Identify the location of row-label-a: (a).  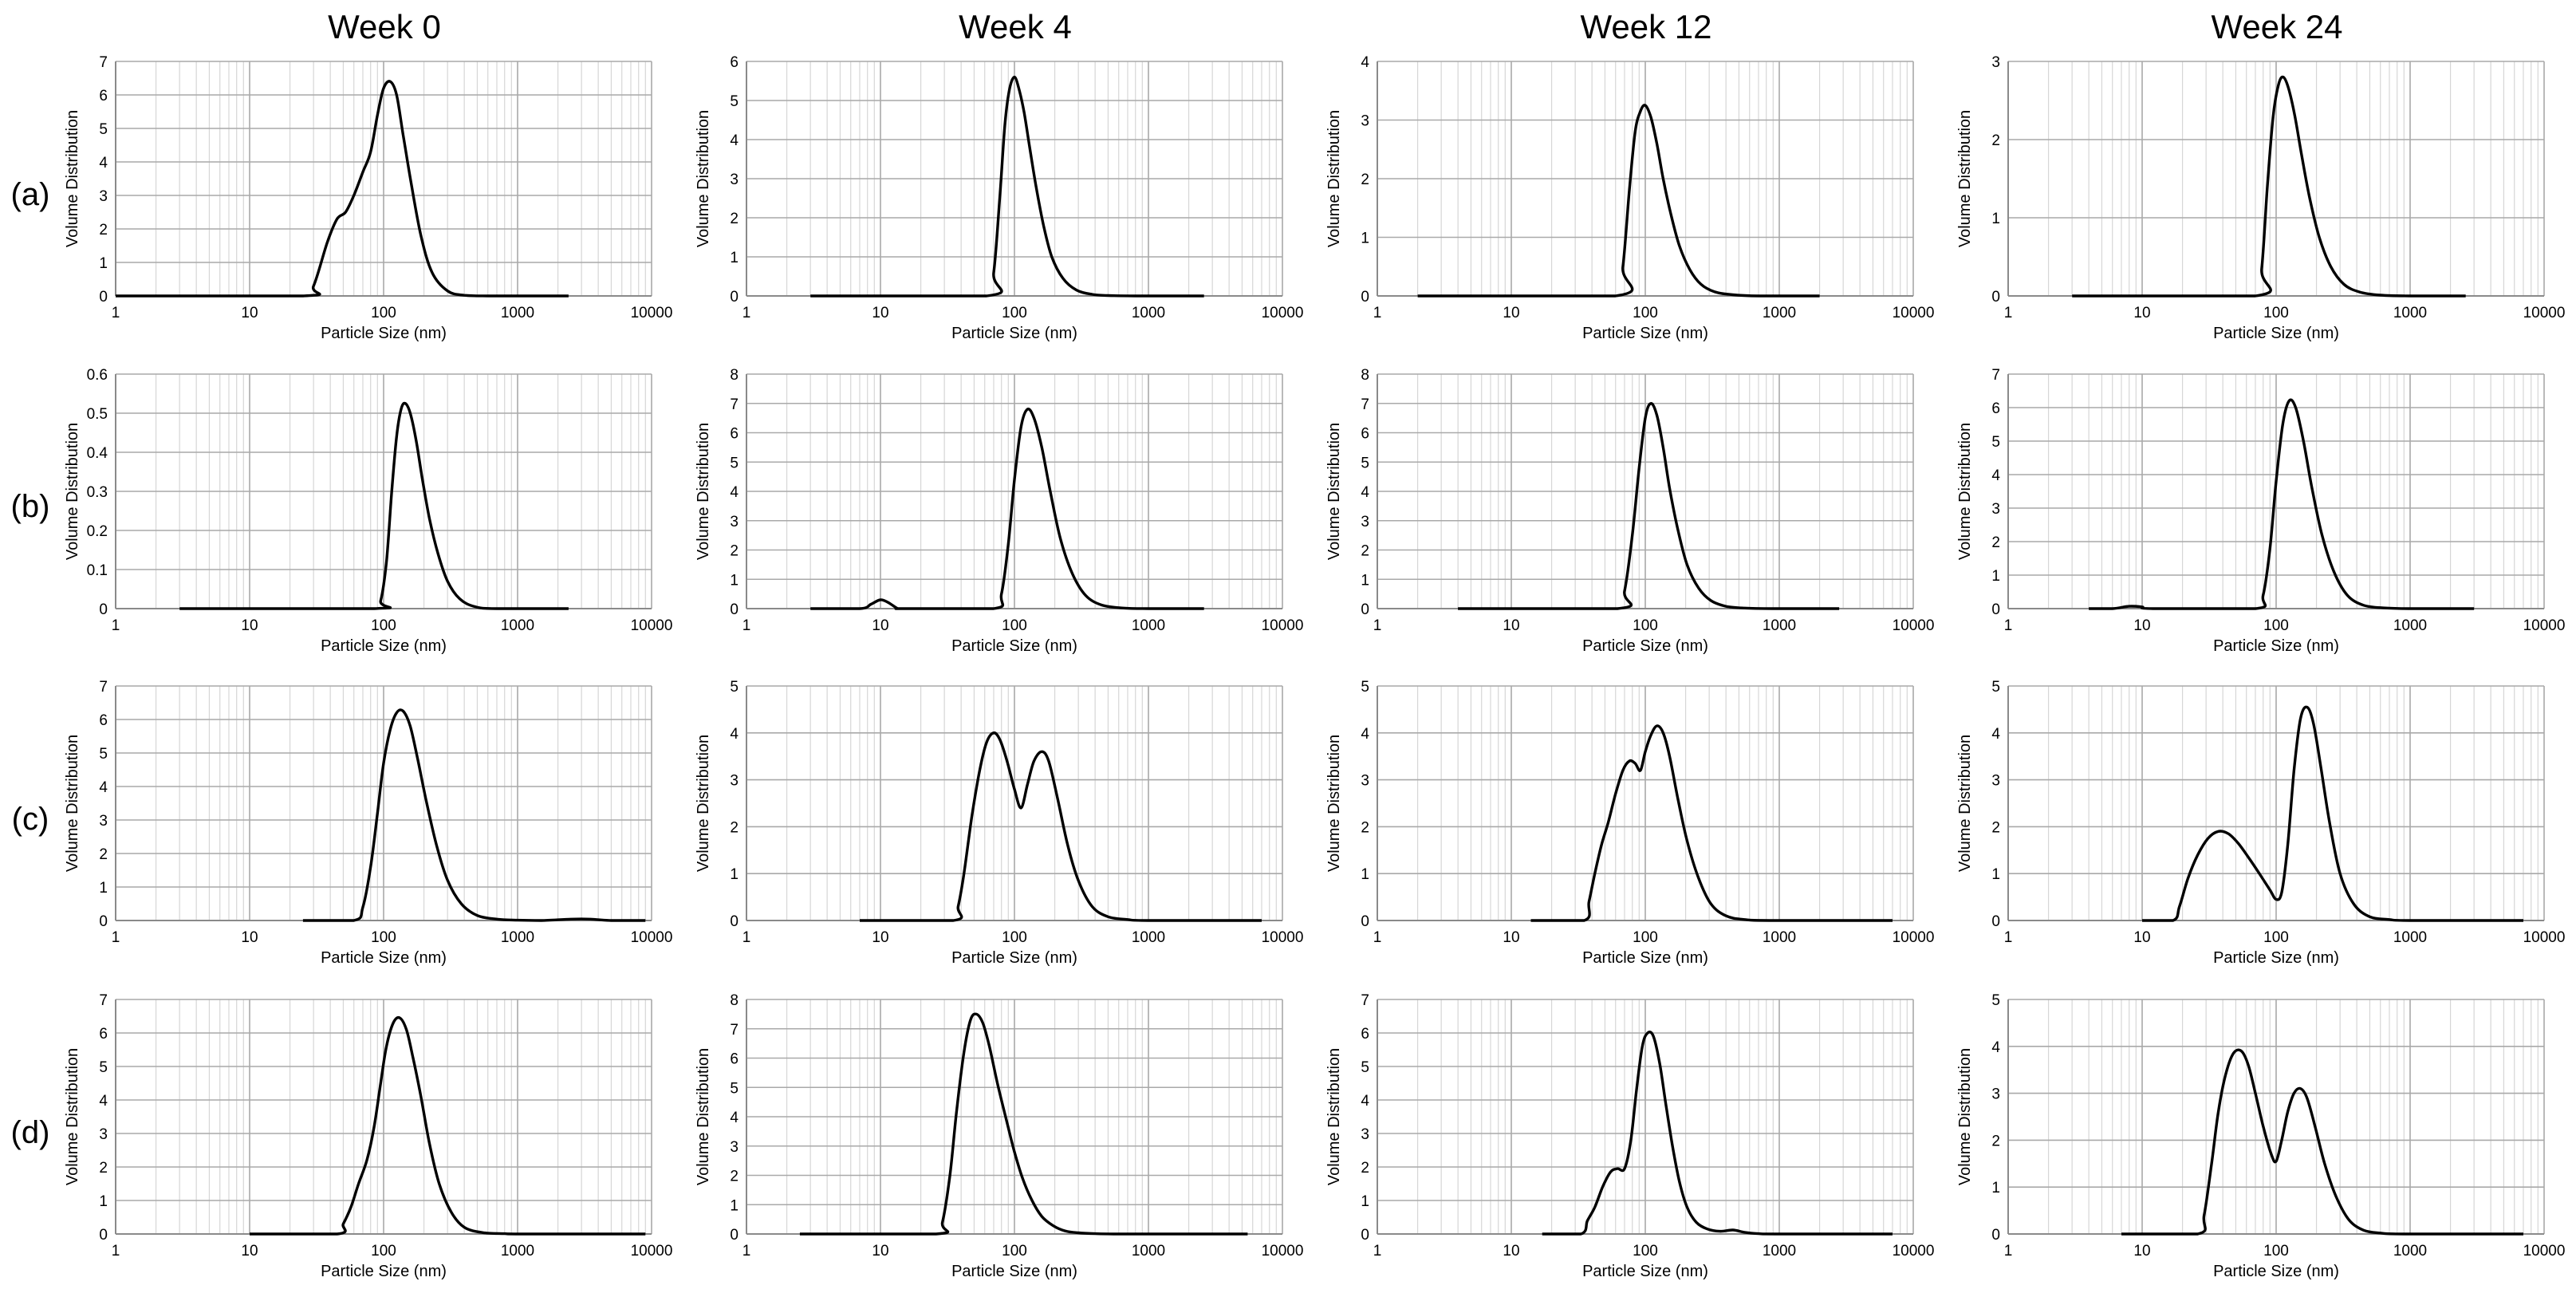
(30, 194).